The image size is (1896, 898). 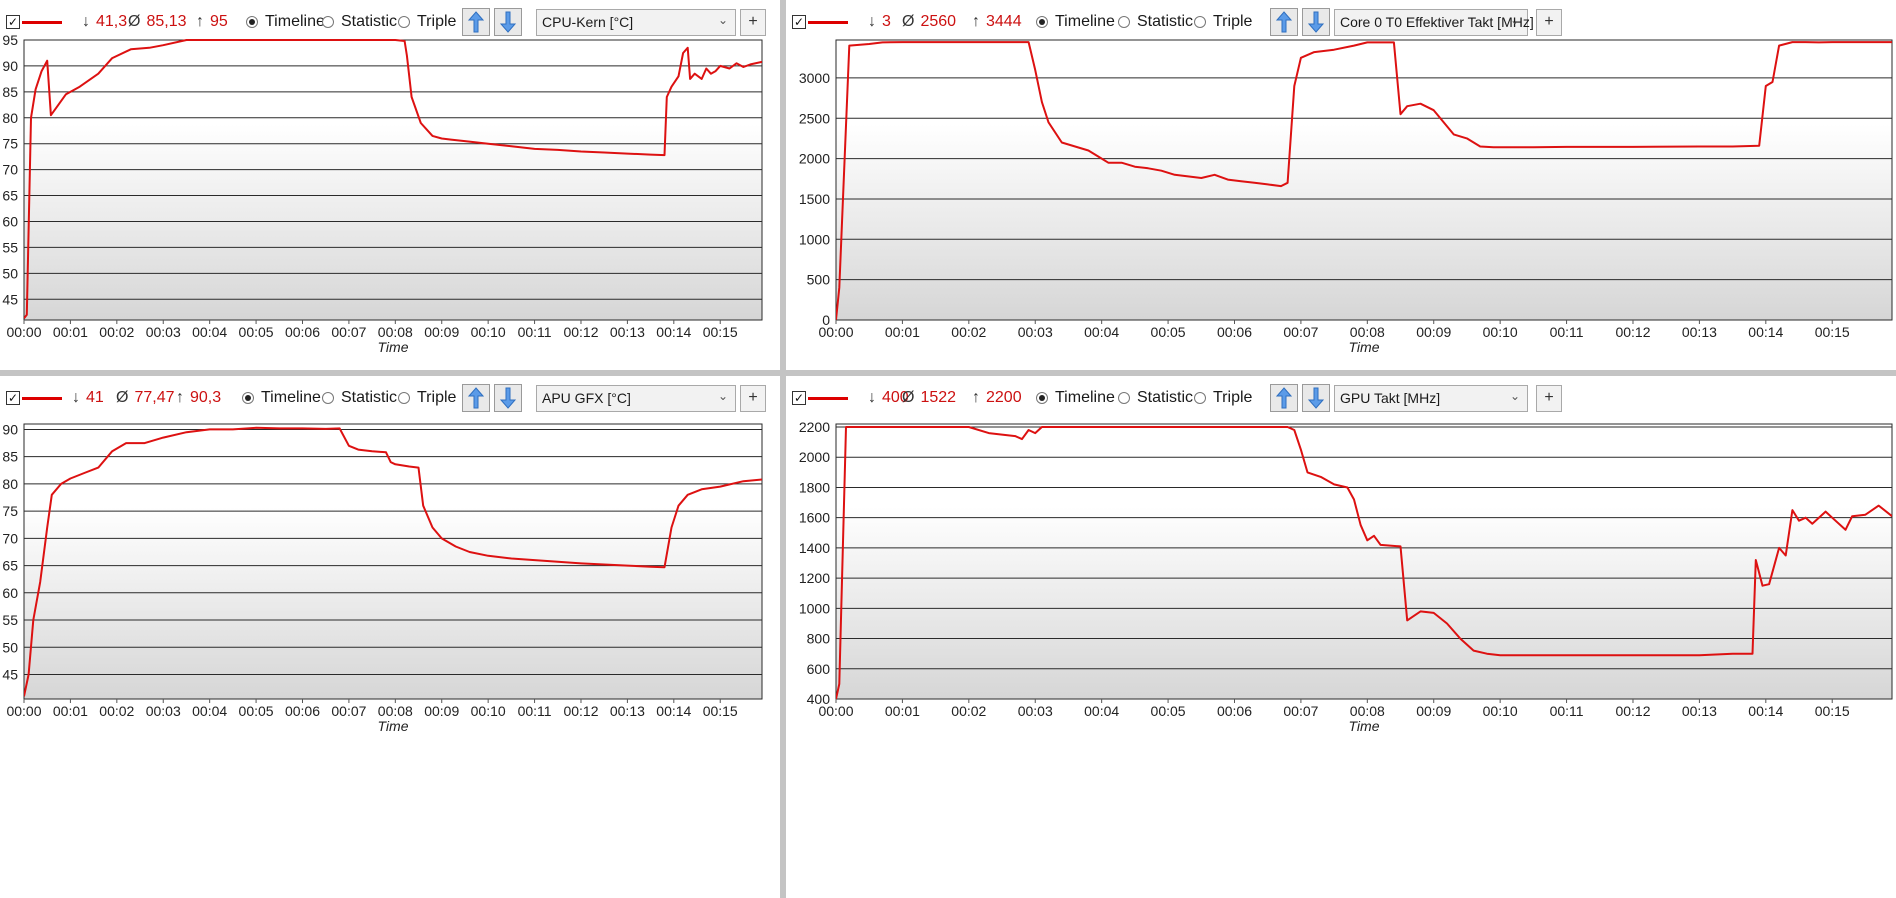 I want to click on sensor-dropdown: GPU Takt [MHz] ⌄, so click(x=1431, y=398).